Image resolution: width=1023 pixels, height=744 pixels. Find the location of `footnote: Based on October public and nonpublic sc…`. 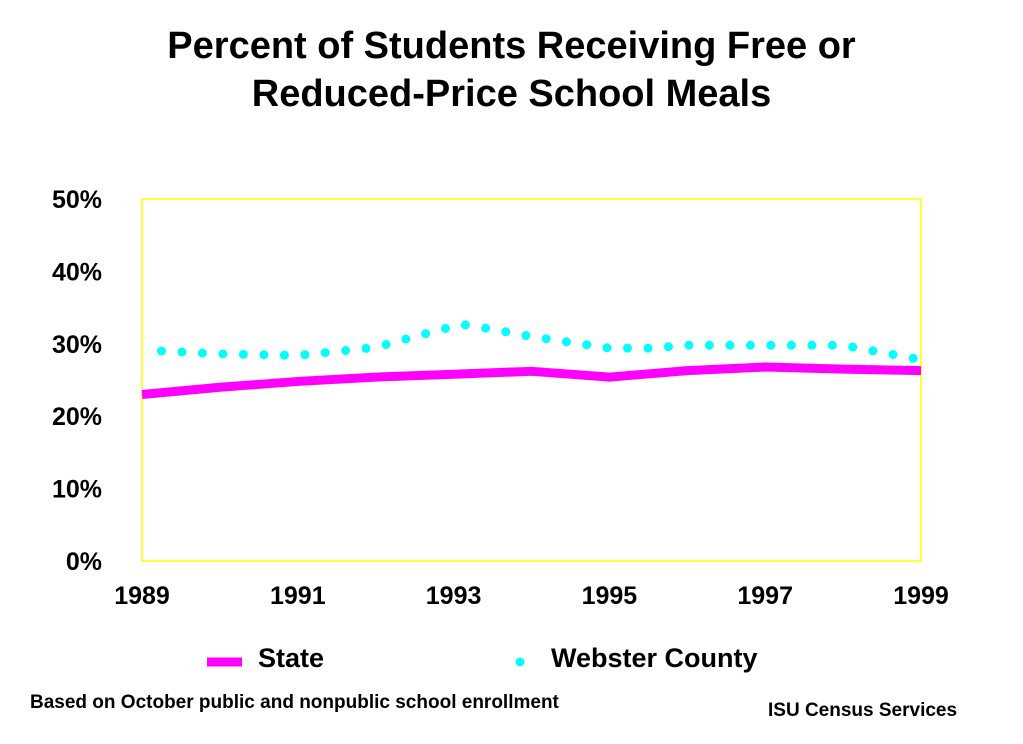

footnote: Based on October public and nonpublic sc… is located at coordinates (294, 702).